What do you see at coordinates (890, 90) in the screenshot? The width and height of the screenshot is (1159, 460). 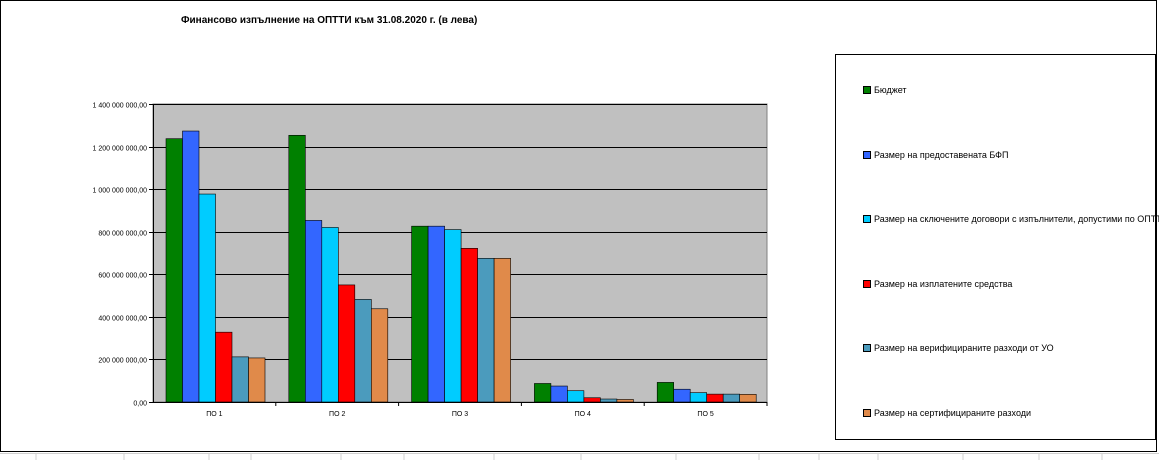 I see `legend-label: Бюджет` at bounding box center [890, 90].